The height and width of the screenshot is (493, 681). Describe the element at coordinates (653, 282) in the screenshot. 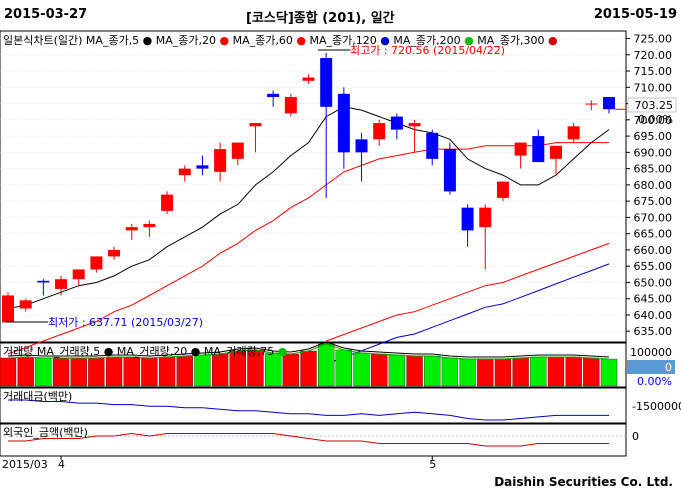

I see `y-tick-label: 650.00` at that location.